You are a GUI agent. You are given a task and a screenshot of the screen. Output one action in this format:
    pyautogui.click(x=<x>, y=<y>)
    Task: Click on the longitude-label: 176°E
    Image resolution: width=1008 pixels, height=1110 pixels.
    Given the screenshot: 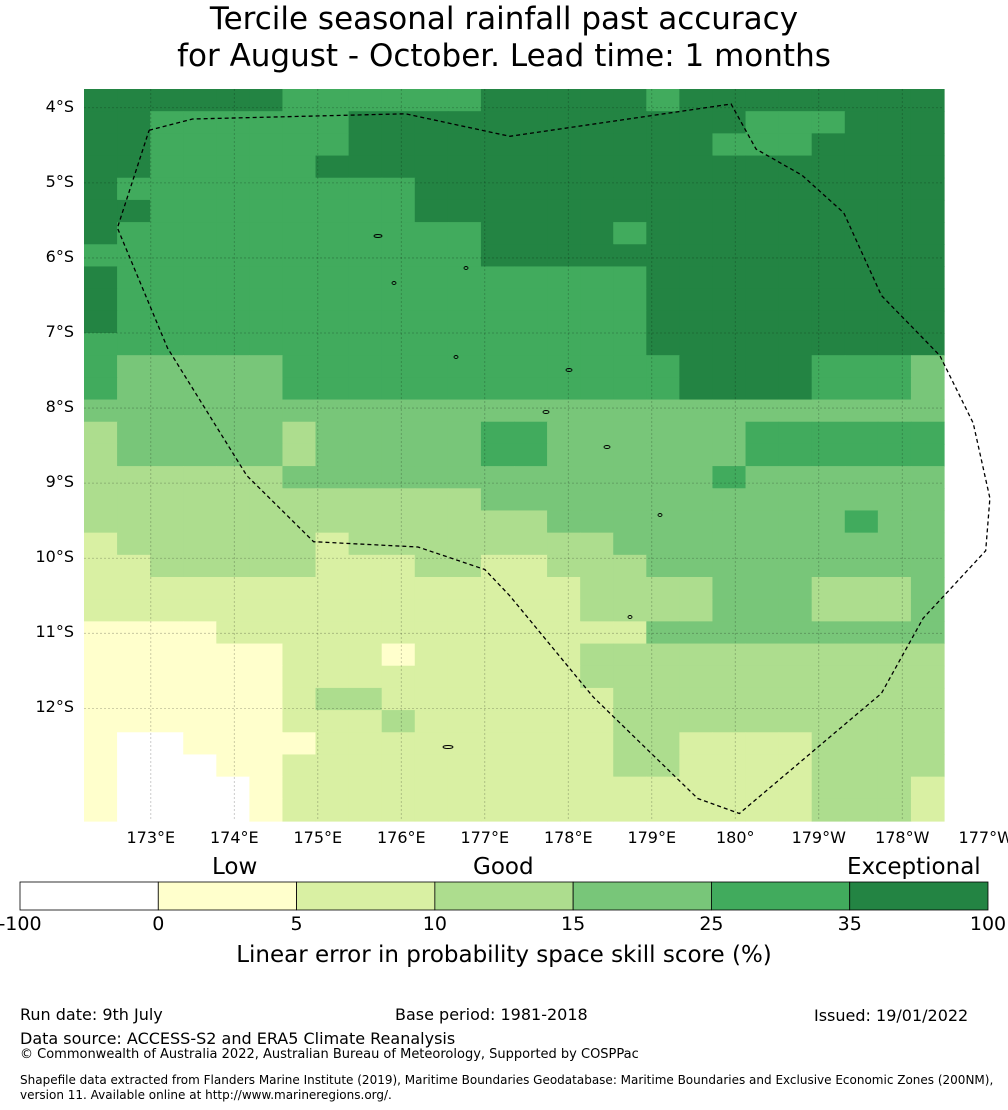 What is the action you would take?
    pyautogui.click(x=401, y=837)
    